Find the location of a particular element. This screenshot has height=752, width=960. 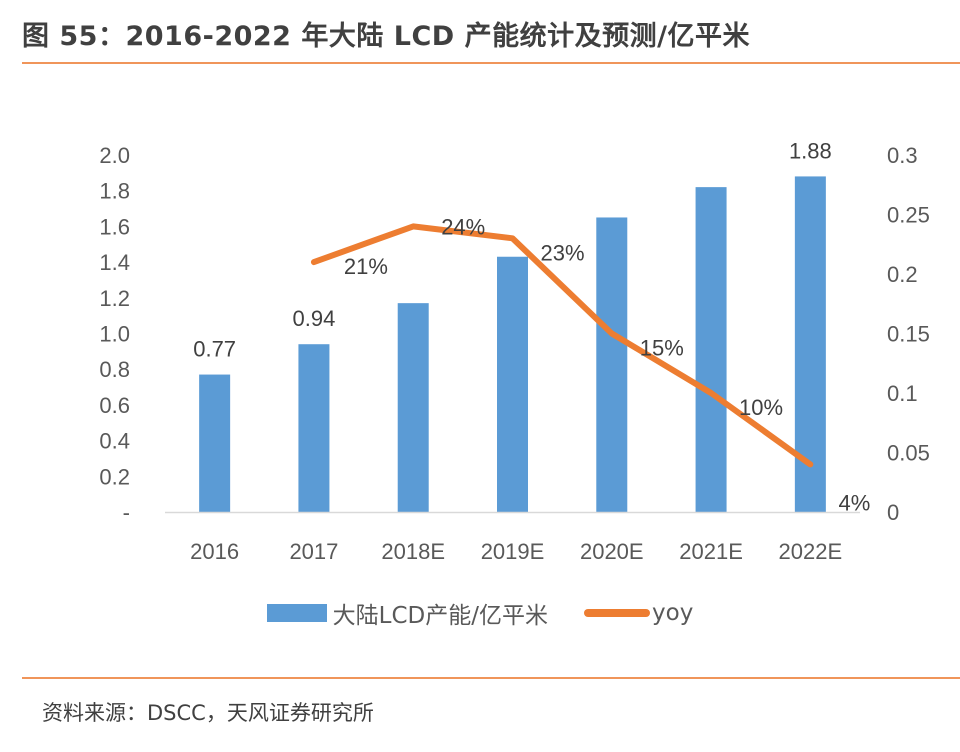

left-axis-tick-label: 1.2 is located at coordinates (114, 298).